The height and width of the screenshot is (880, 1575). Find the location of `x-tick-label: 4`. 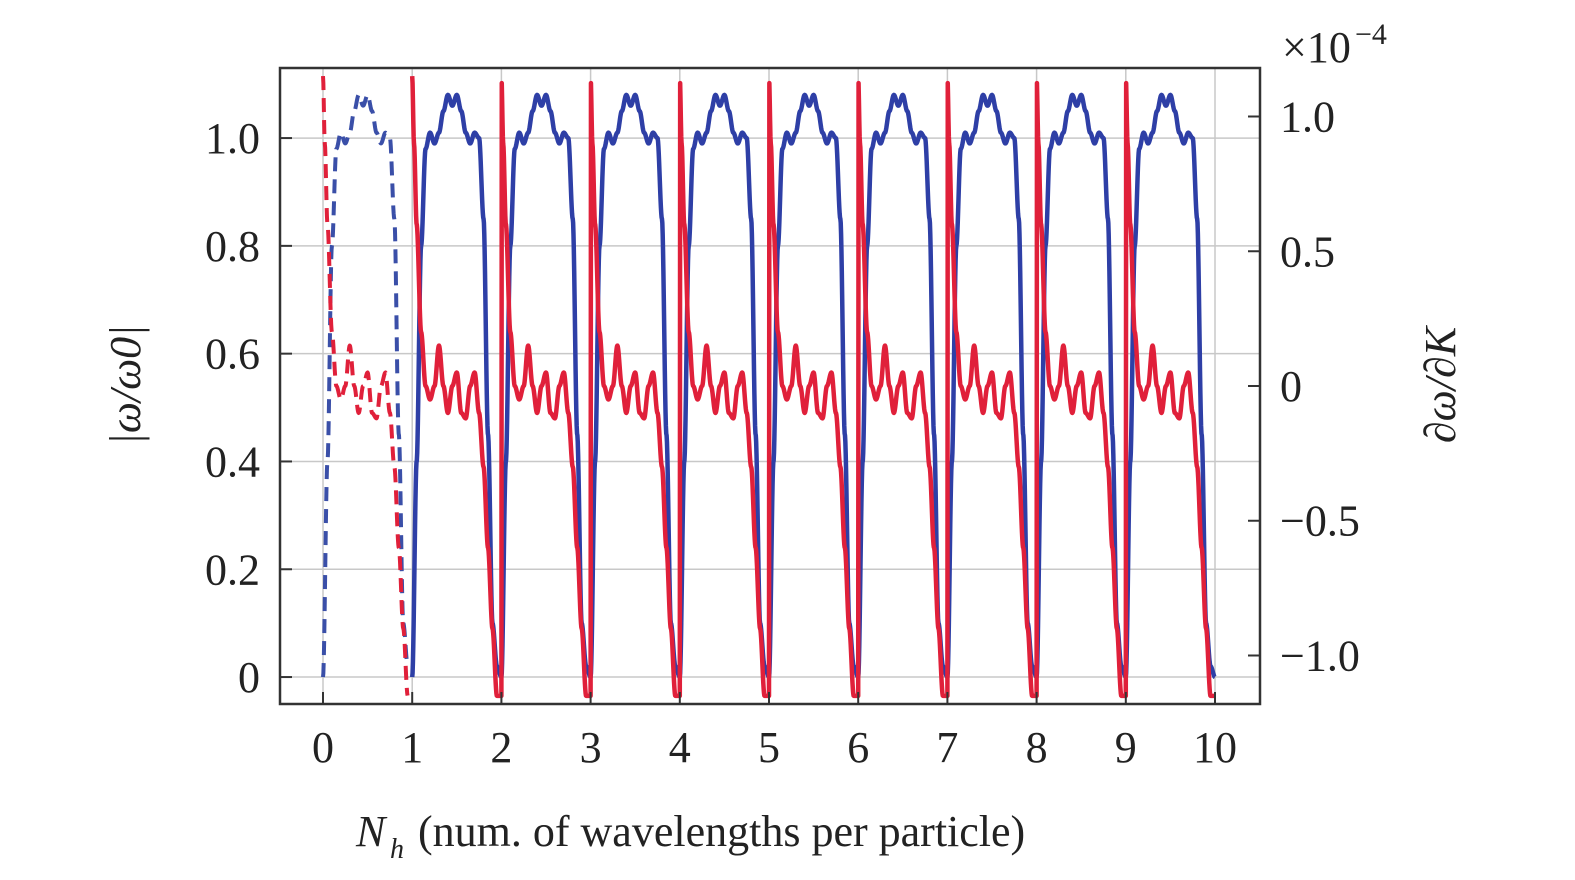

x-tick-label: 4 is located at coordinates (680, 747).